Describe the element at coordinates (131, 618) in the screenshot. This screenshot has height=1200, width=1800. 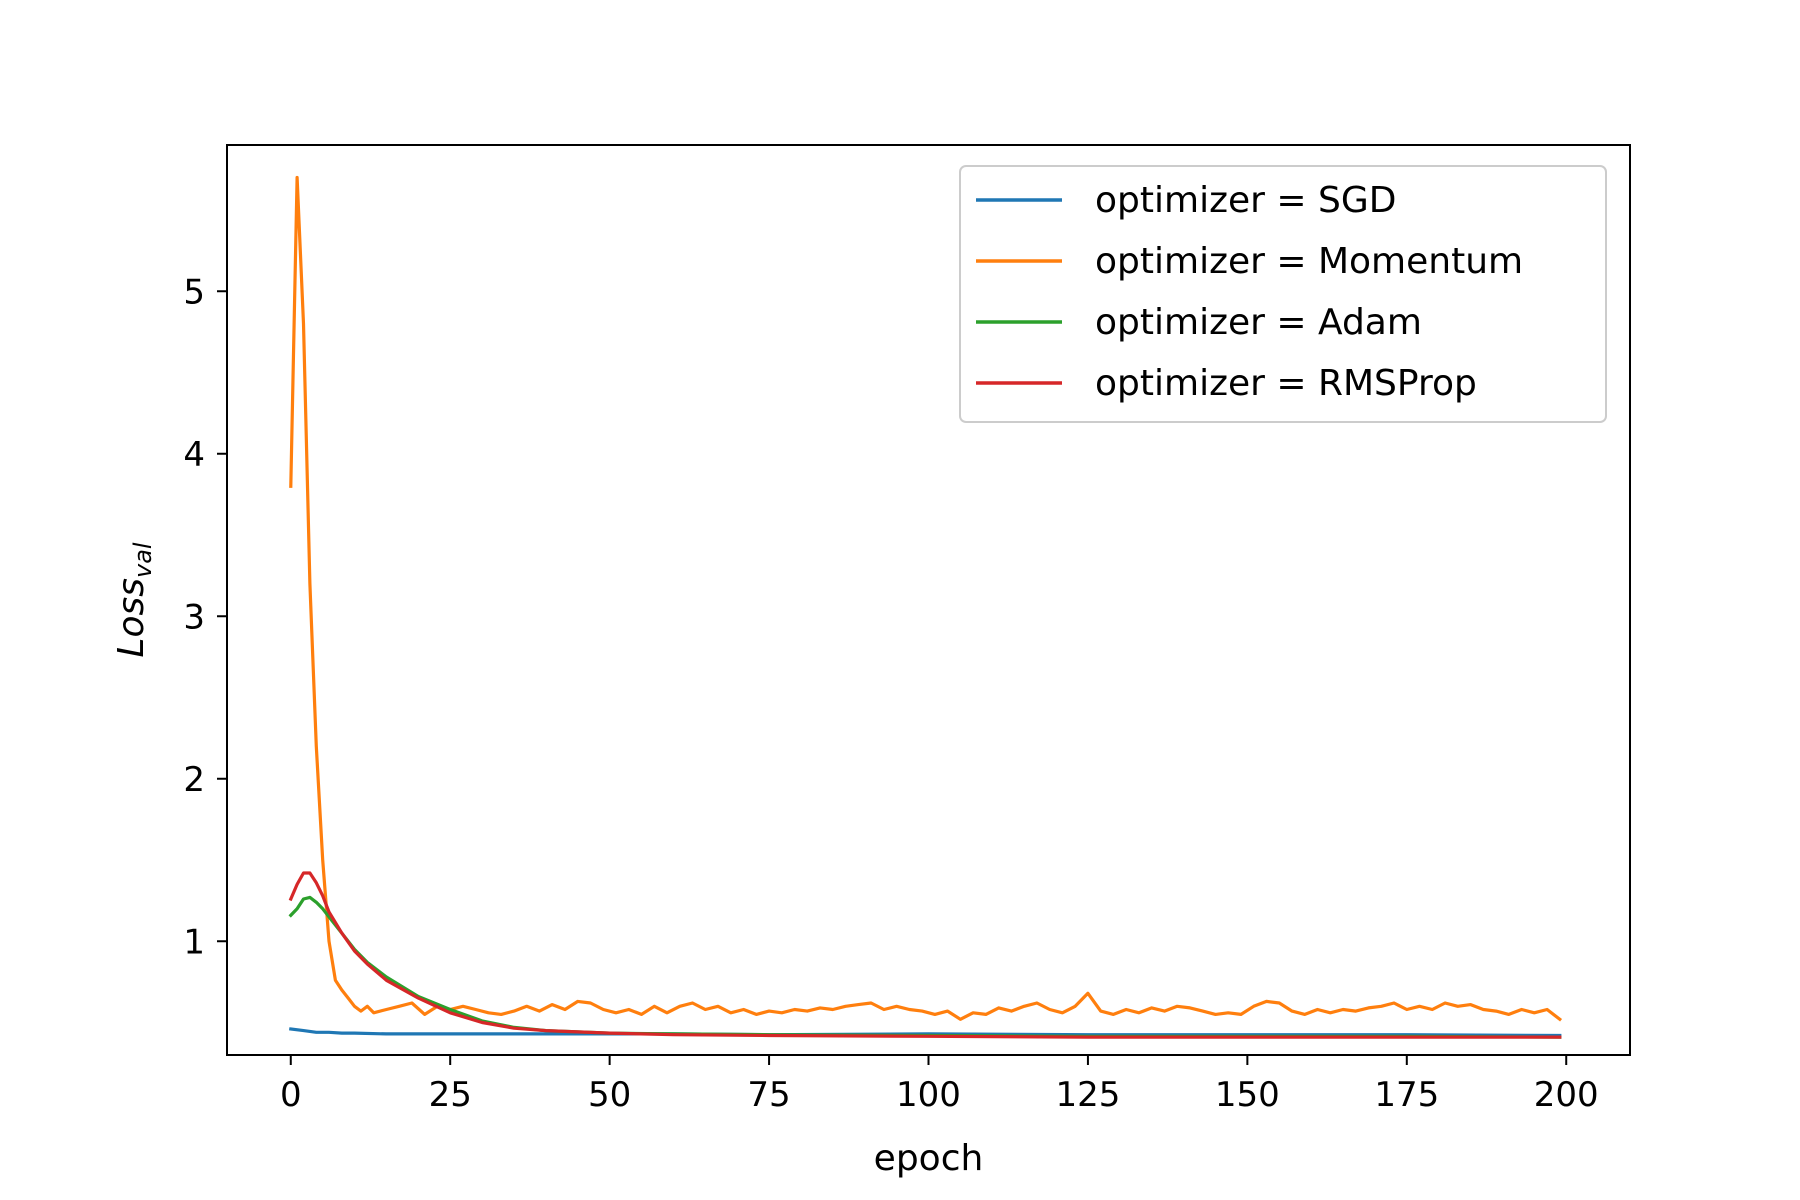
I see `y-axis-label-main: Loss` at that location.